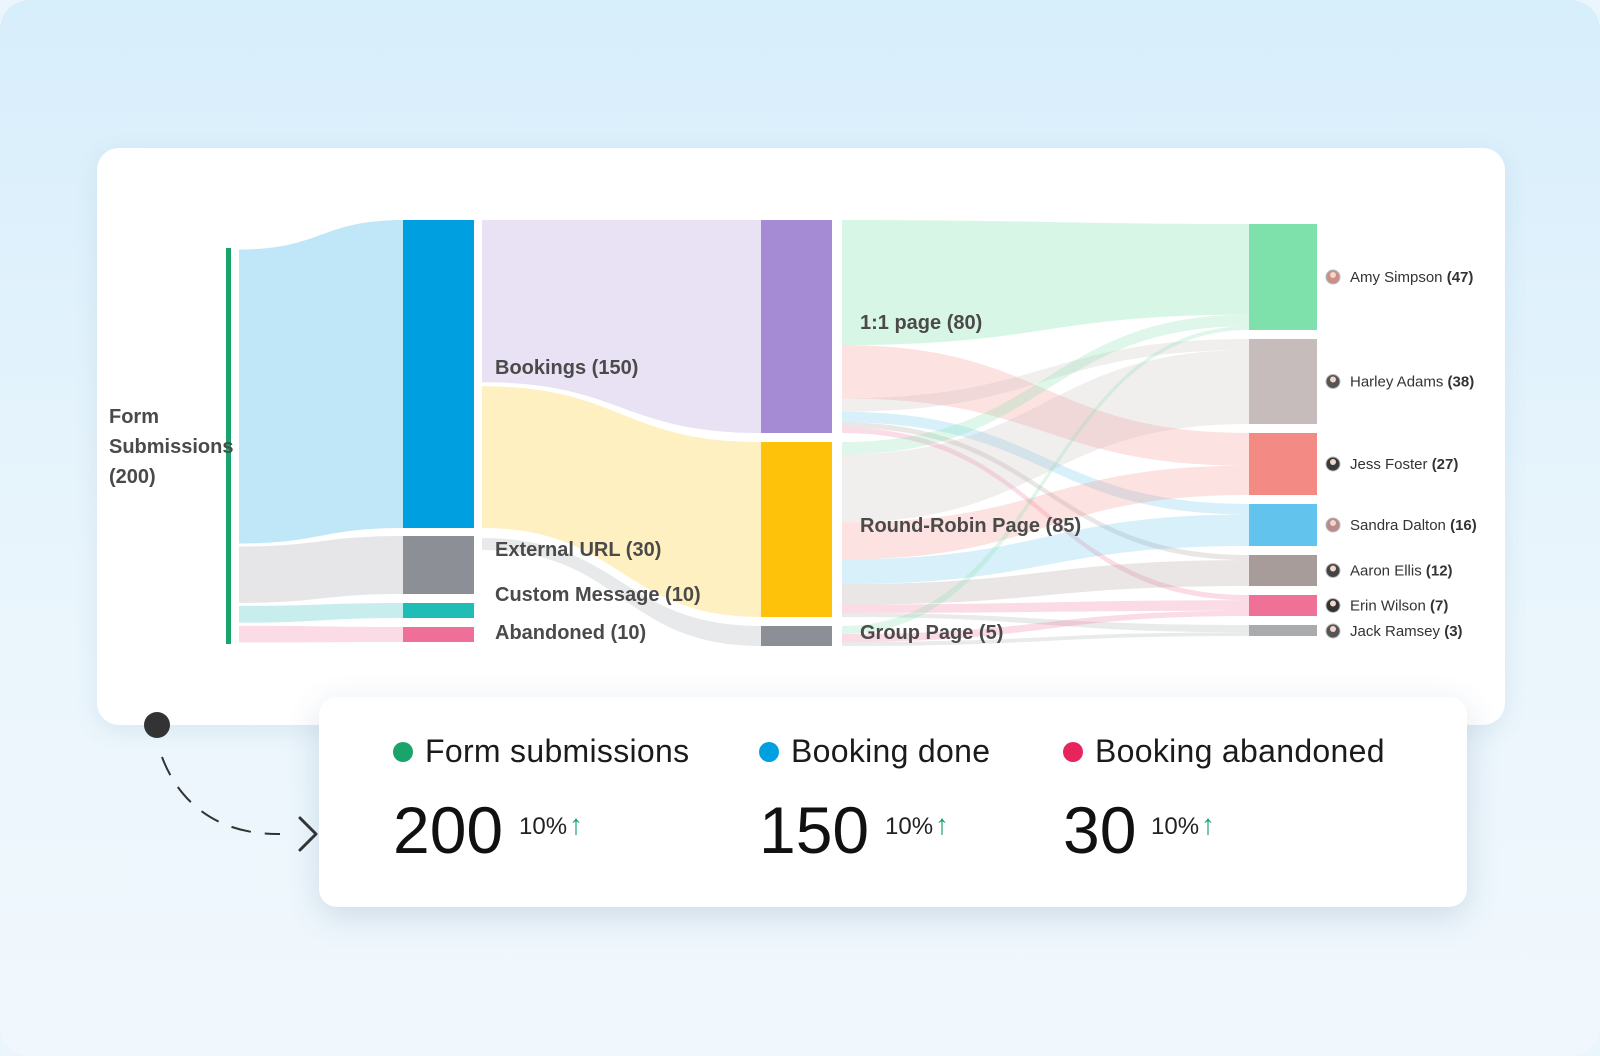 This screenshot has width=1600, height=1056. Describe the element at coordinates (1045, 463) in the screenshot. I see `link-one-to-sandra` at that location.